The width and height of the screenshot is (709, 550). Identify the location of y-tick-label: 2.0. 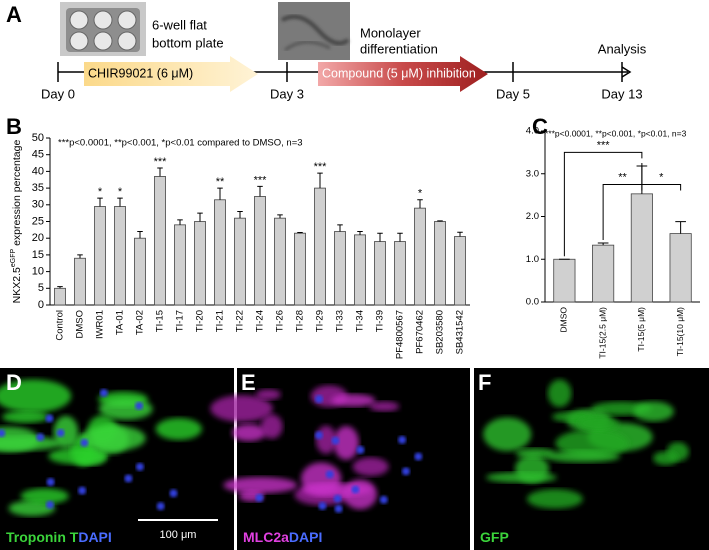
(532, 216).